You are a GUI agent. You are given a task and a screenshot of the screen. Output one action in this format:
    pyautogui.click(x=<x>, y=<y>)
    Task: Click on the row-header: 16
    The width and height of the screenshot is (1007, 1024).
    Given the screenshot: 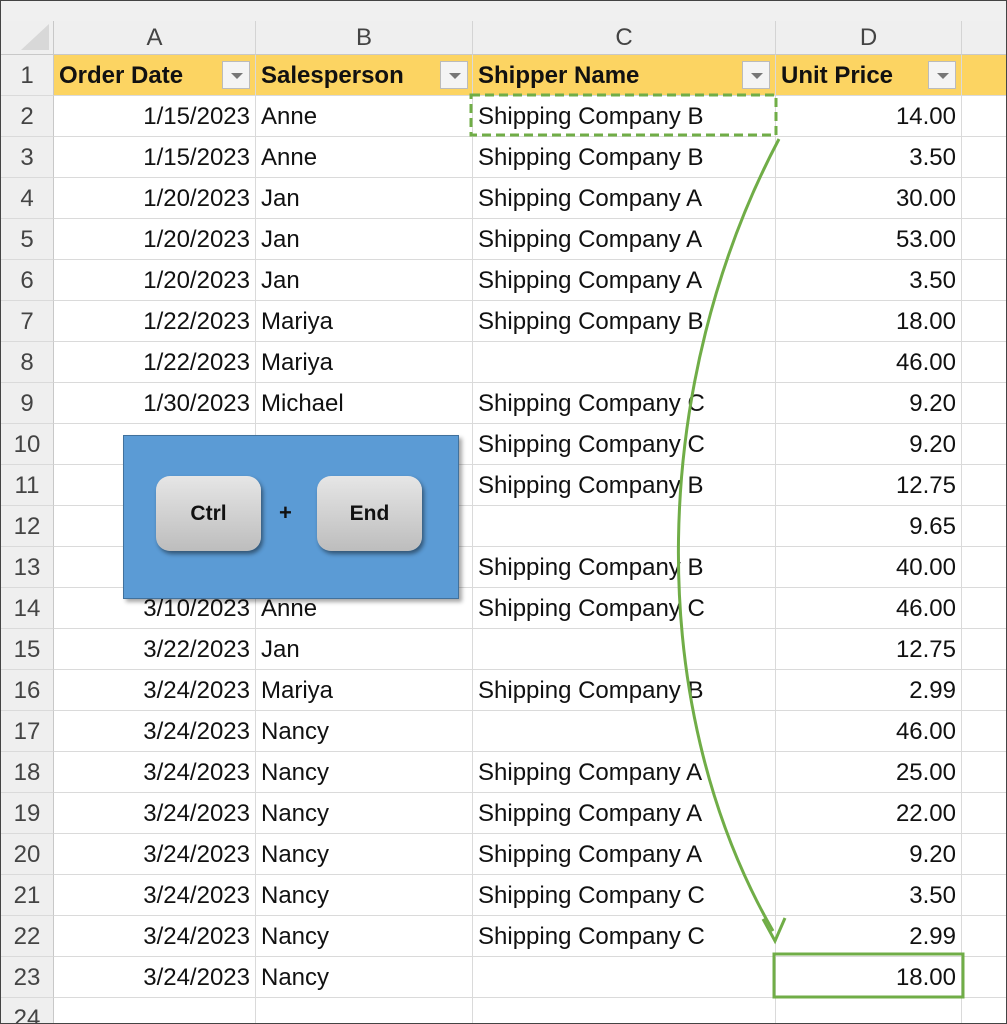 What is the action you would take?
    pyautogui.click(x=27, y=690)
    